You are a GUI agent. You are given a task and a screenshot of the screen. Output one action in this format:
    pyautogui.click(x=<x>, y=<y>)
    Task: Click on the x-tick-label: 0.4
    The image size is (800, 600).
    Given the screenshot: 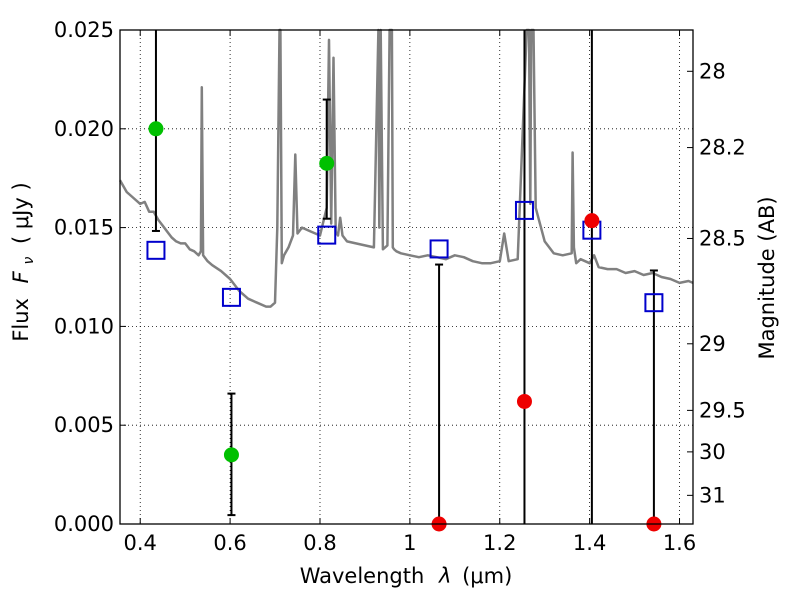 What is the action you would take?
    pyautogui.click(x=140, y=543)
    